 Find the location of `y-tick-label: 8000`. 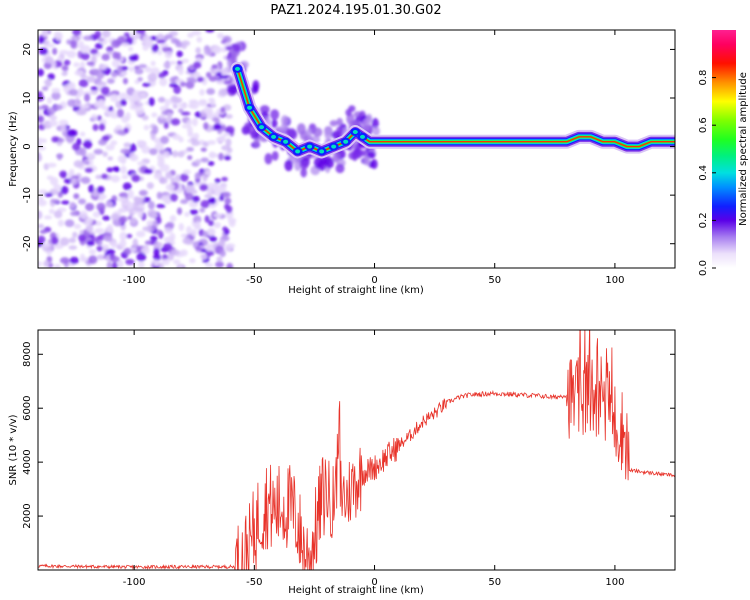

y-tick-label: 8000 is located at coordinates (27, 354).